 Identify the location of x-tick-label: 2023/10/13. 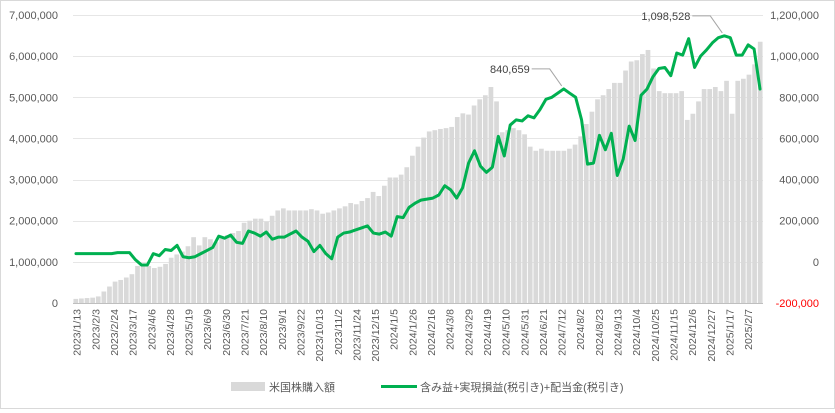
(320, 335).